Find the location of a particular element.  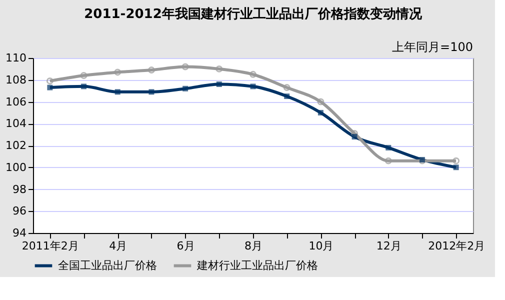

x-tick-label: 4月 is located at coordinates (118, 246).